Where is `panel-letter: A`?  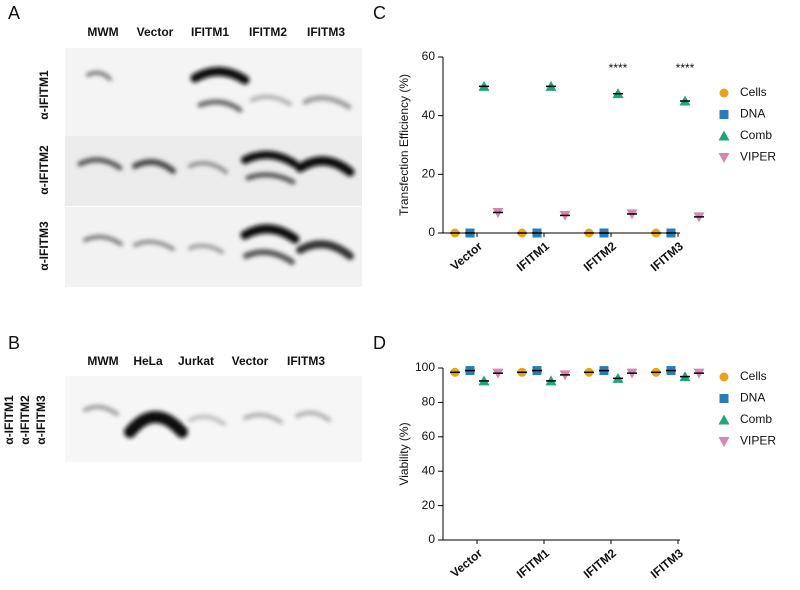
panel-letter: A is located at coordinates (14, 13).